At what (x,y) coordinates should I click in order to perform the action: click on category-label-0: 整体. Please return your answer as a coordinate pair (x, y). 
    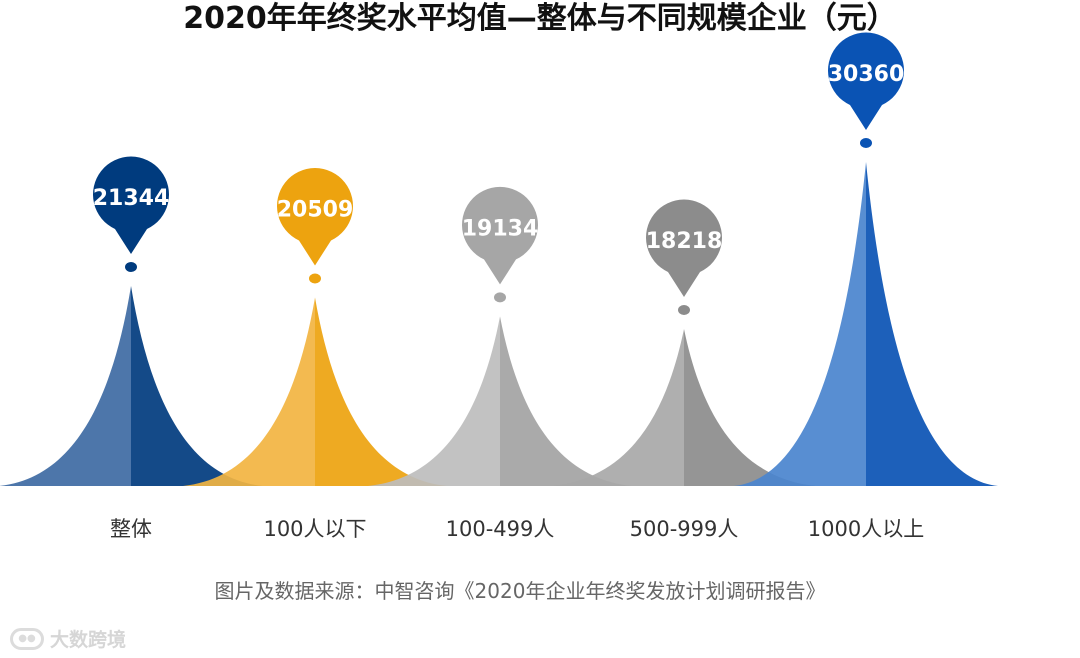
    Looking at the image, I should click on (131, 529).